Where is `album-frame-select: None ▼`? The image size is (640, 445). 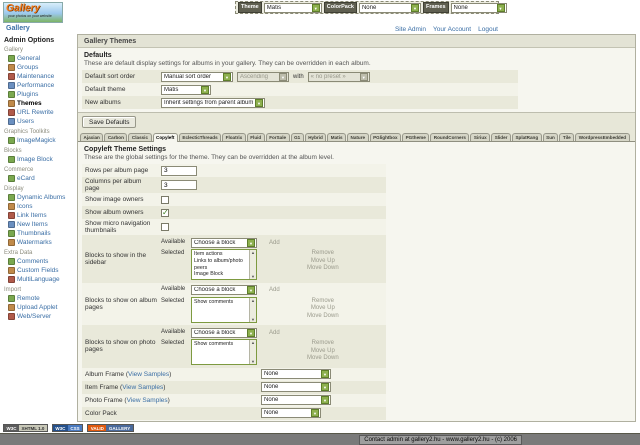 album-frame-select: None ▼ is located at coordinates (296, 374).